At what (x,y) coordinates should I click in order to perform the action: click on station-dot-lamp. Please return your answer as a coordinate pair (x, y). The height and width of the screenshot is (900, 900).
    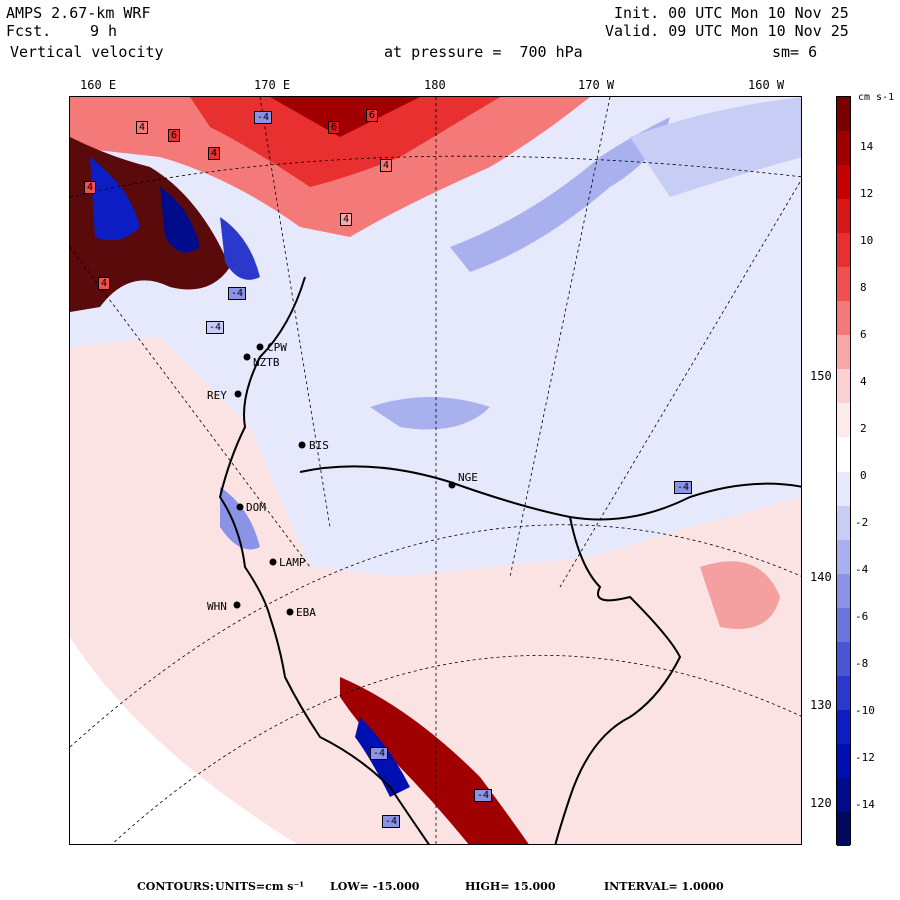
    Looking at the image, I should click on (273, 562).